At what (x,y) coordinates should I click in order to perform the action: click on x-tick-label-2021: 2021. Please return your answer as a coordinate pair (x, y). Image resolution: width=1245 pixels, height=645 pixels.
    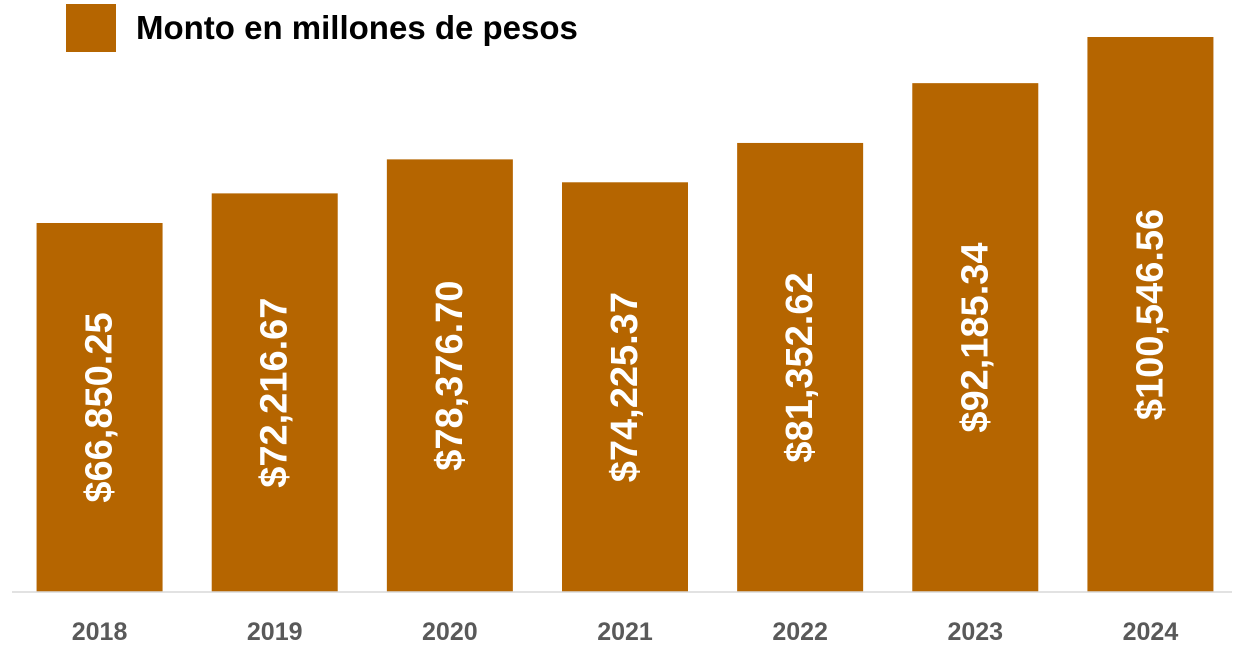
    Looking at the image, I should click on (625, 631).